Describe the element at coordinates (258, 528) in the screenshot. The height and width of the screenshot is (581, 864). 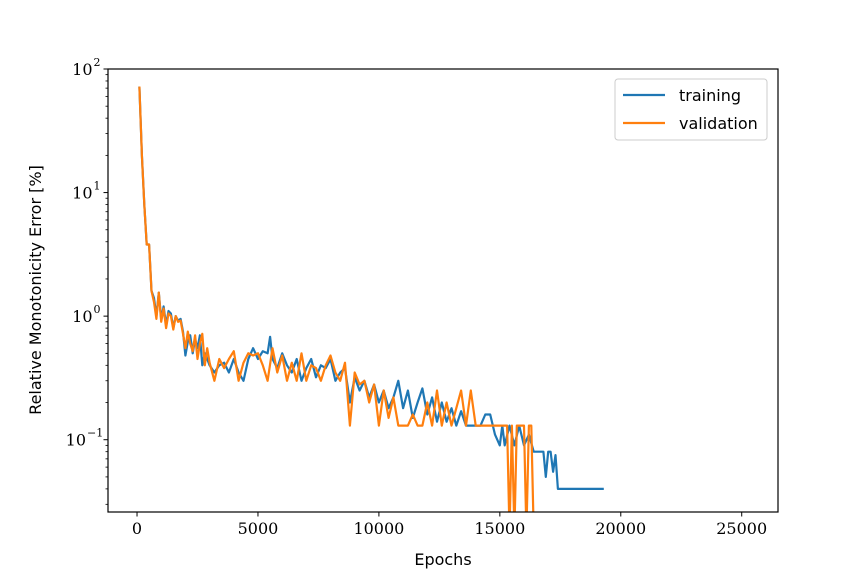
I see `x-tick-label: 5000` at that location.